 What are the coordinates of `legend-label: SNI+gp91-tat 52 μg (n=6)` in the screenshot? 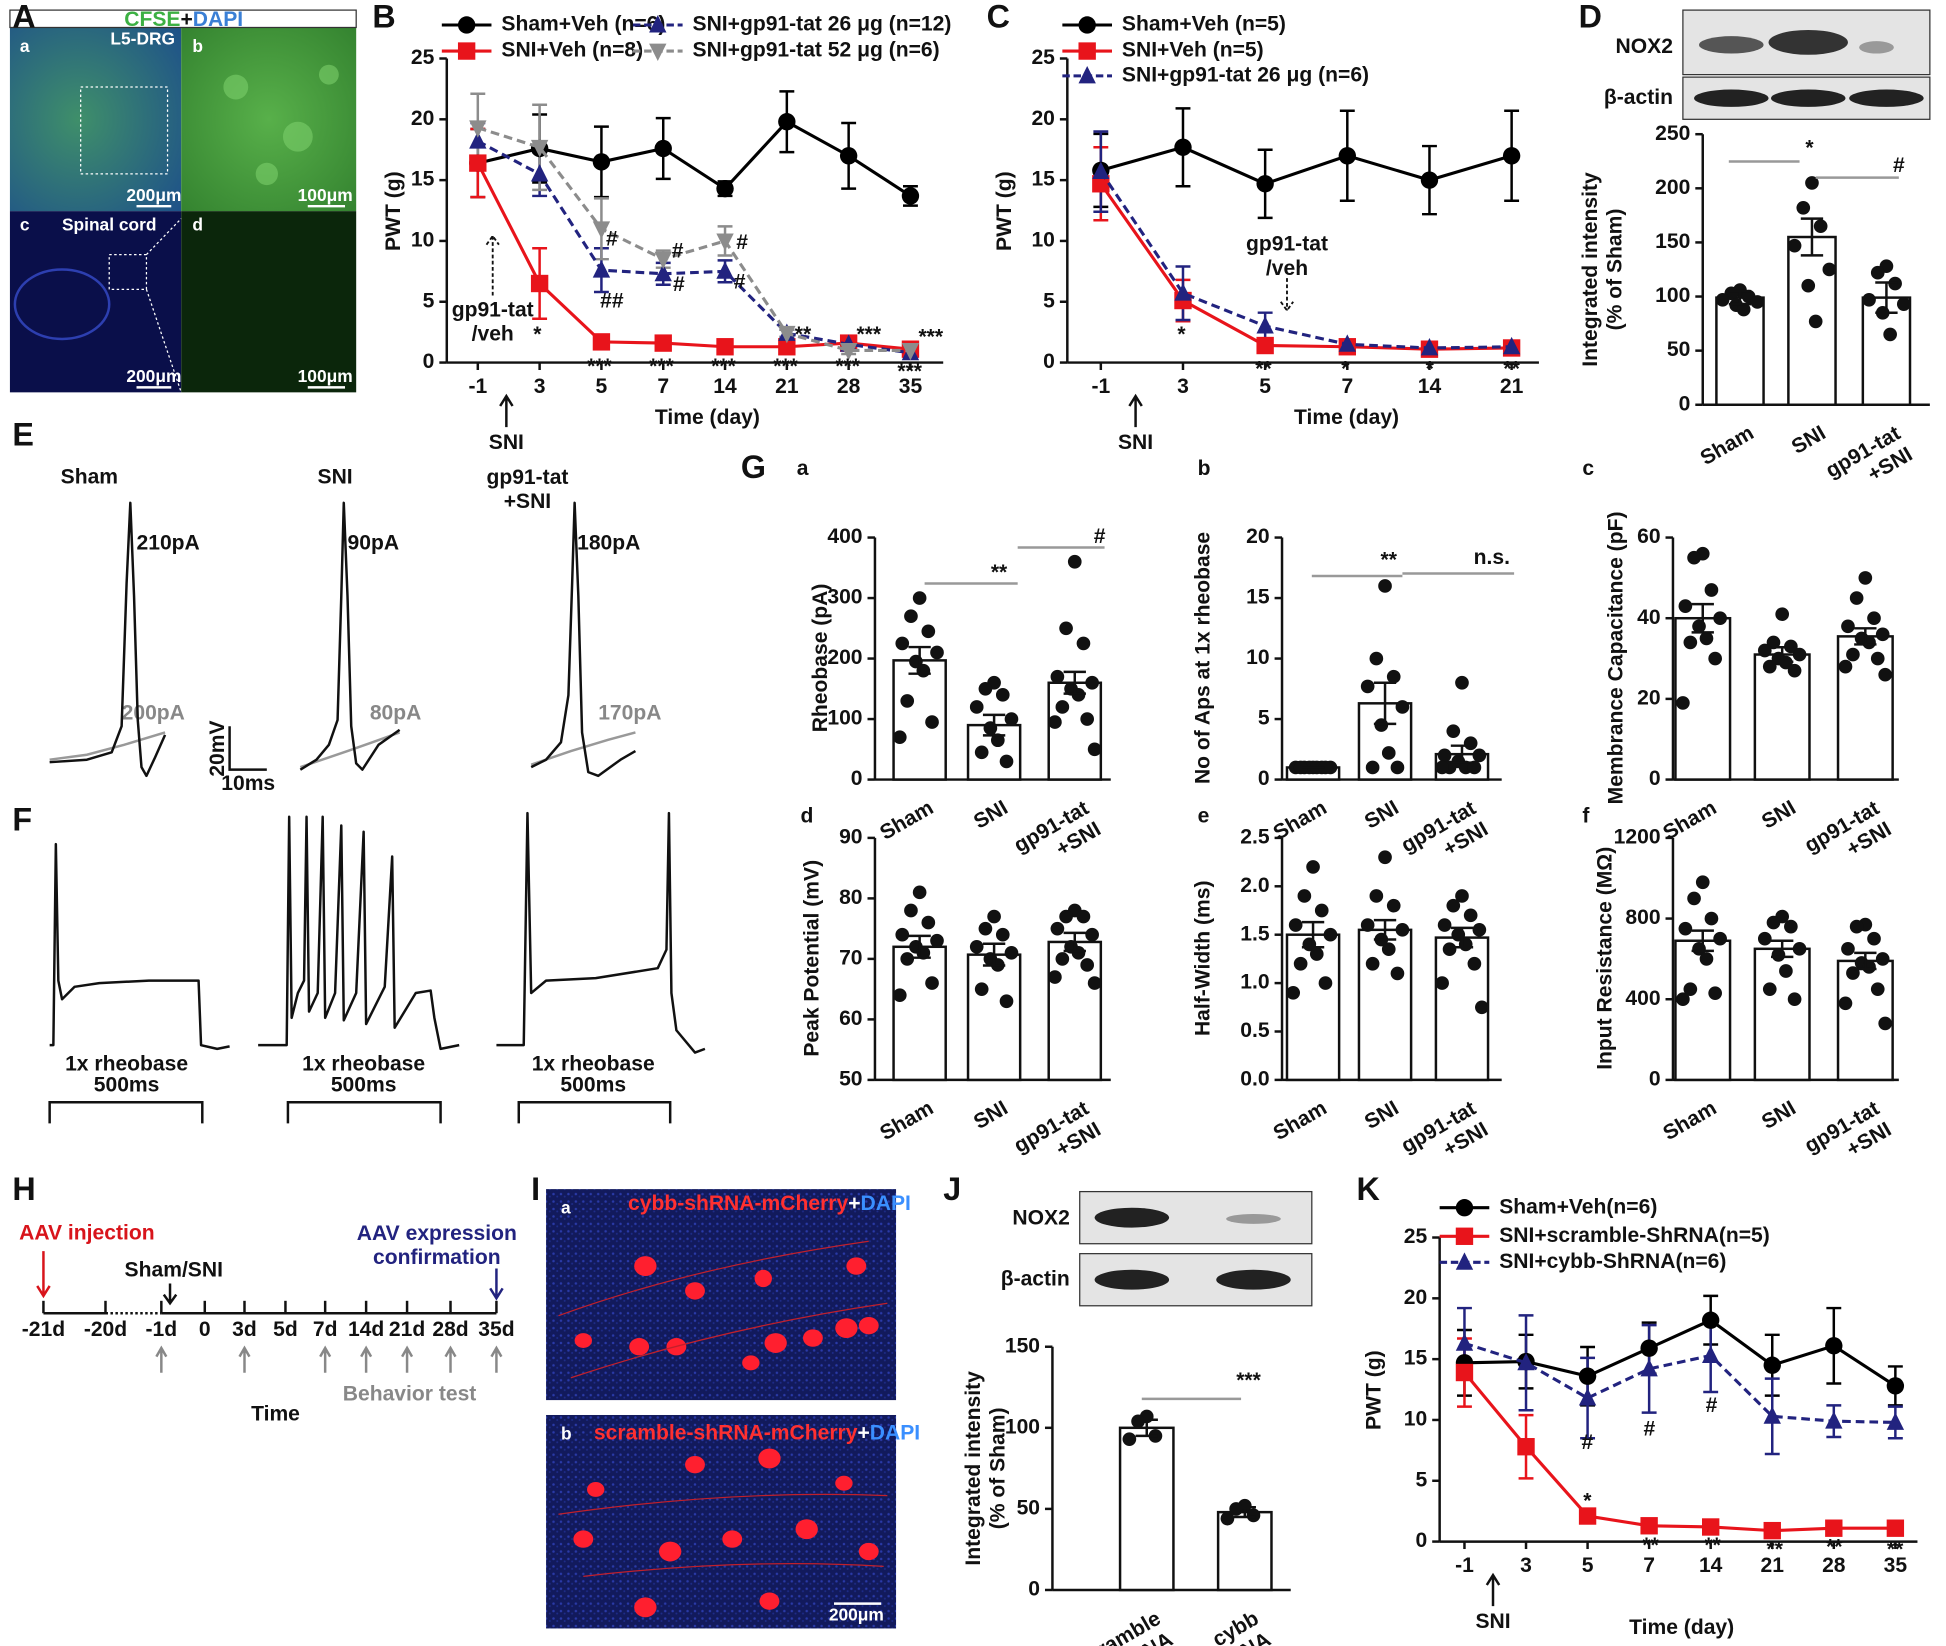 It's located at (816, 50).